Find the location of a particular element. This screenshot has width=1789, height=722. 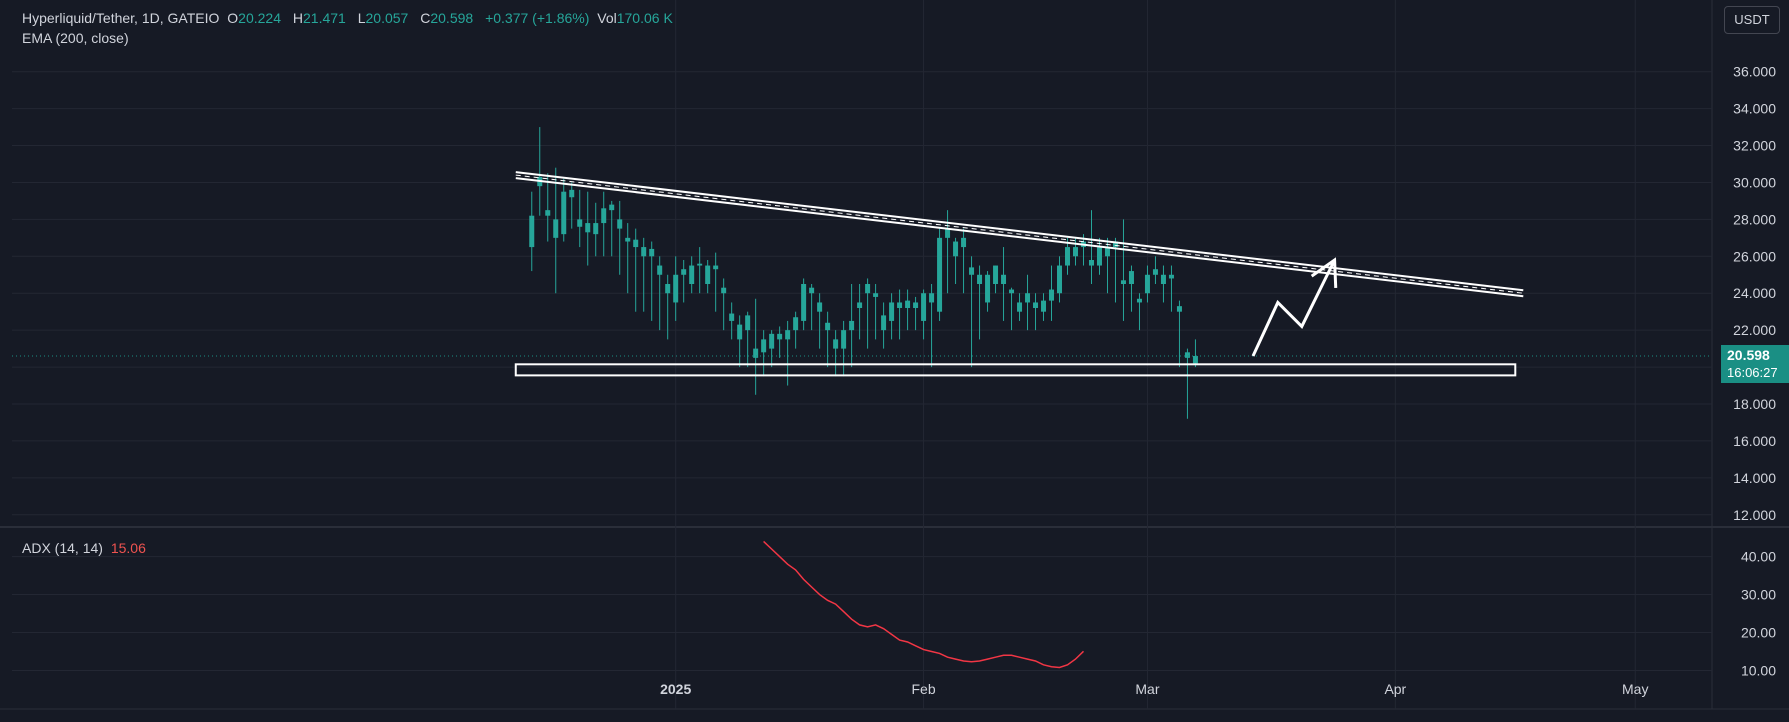

adx-value: 15.06 is located at coordinates (128, 548).